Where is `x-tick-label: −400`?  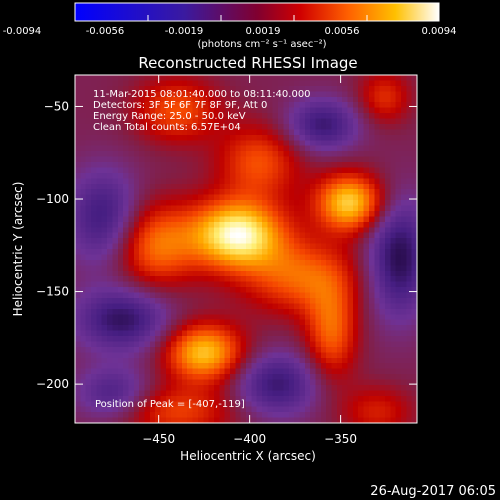 x-tick-label: −400 is located at coordinates (249, 439).